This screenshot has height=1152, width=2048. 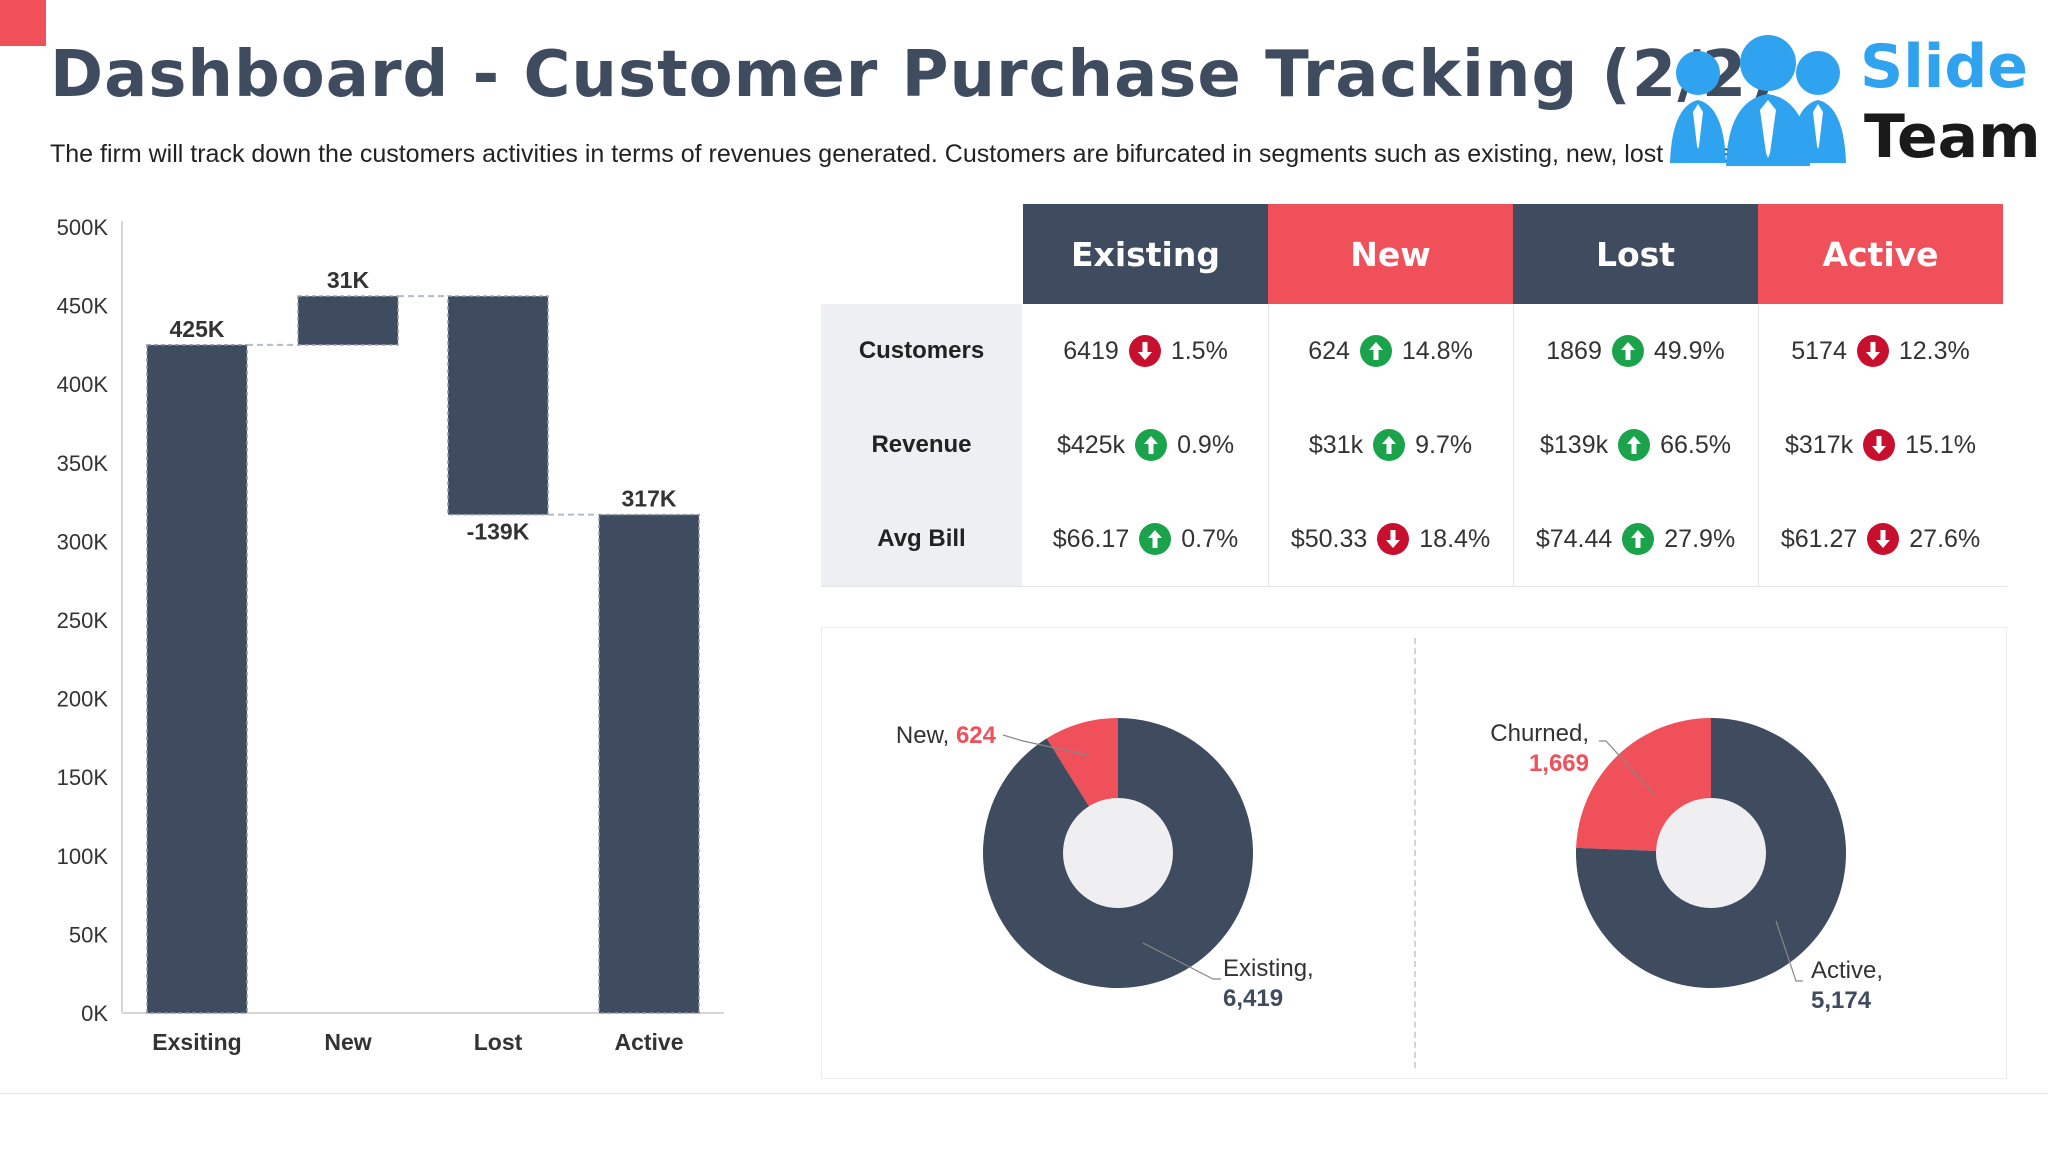 What do you see at coordinates (1024, 1093) in the screenshot?
I see `footer-divider` at bounding box center [1024, 1093].